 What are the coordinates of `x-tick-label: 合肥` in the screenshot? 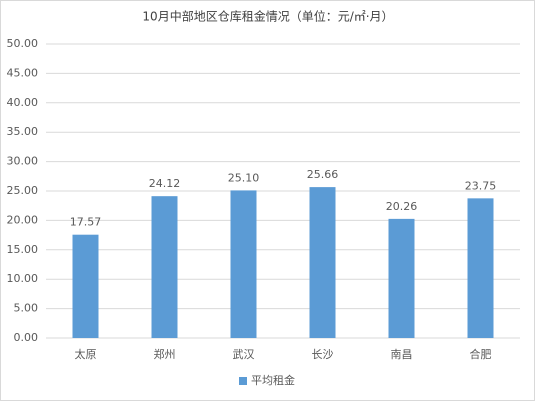 It's located at (481, 354).